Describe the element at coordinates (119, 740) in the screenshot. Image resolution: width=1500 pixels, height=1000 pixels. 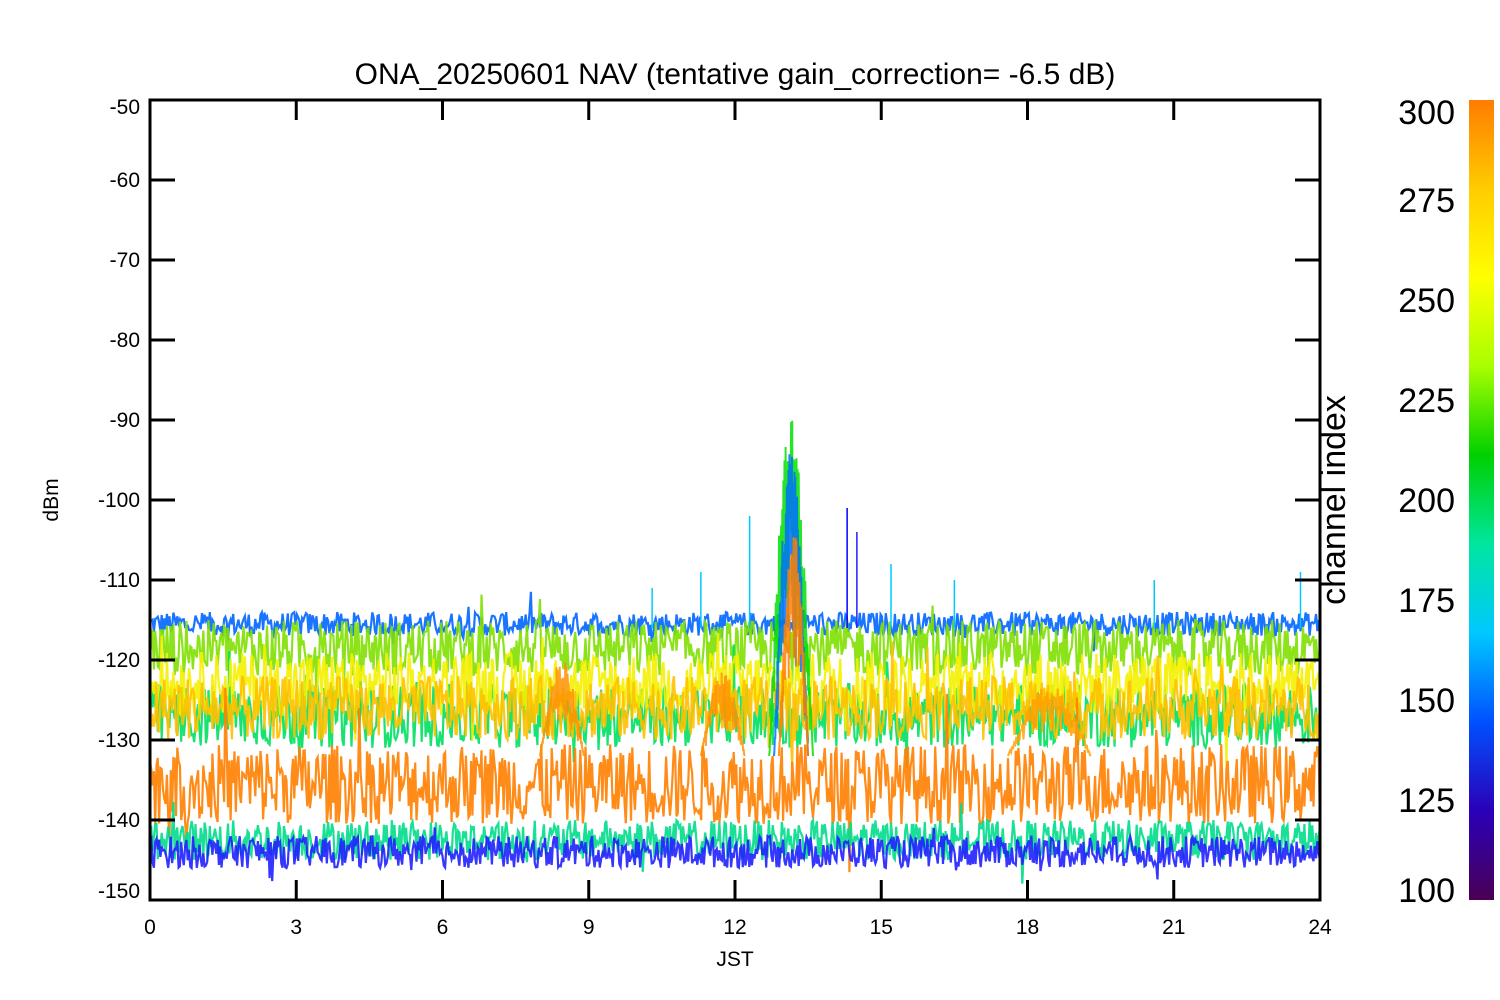
I see `y-tick-label: -130` at that location.